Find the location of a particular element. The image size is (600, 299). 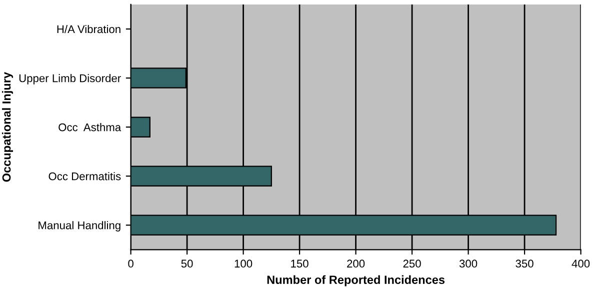

x-axis-title: Number of Reported Incidences is located at coordinates (356, 280).